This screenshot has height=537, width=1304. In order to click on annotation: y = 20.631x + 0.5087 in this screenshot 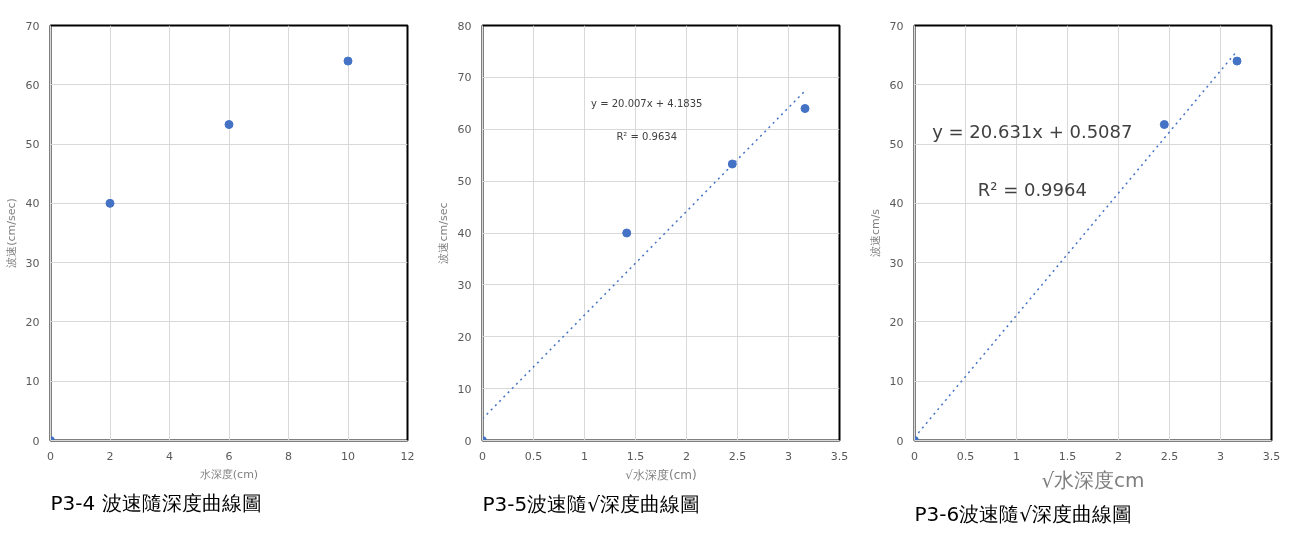, I will do `click(1032, 131)`.